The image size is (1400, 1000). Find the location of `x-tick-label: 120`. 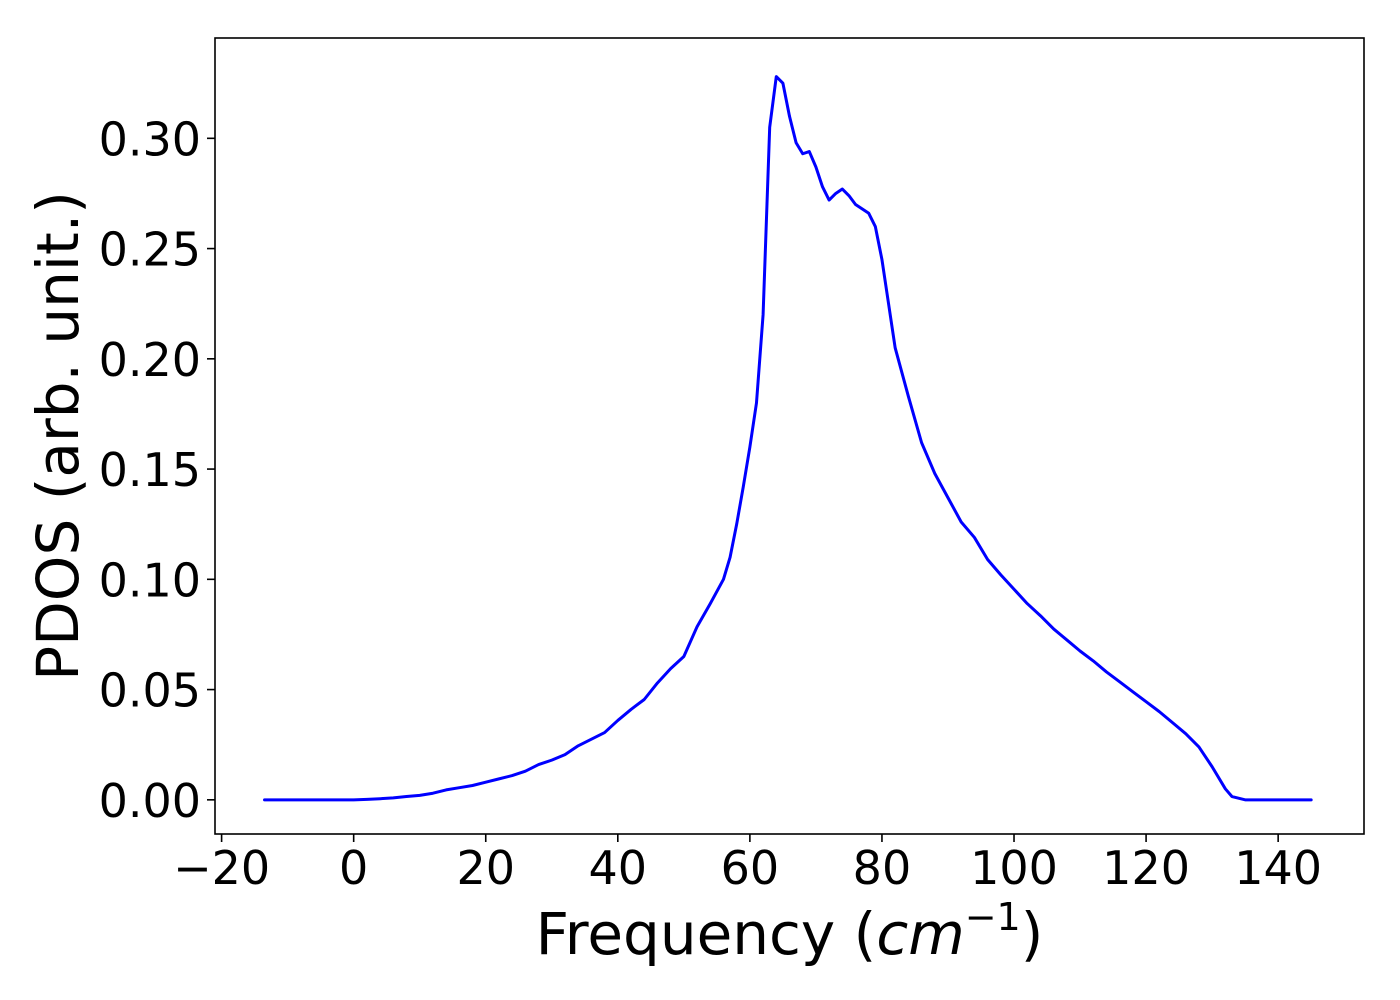

x-tick-label: 120 is located at coordinates (1146, 868).